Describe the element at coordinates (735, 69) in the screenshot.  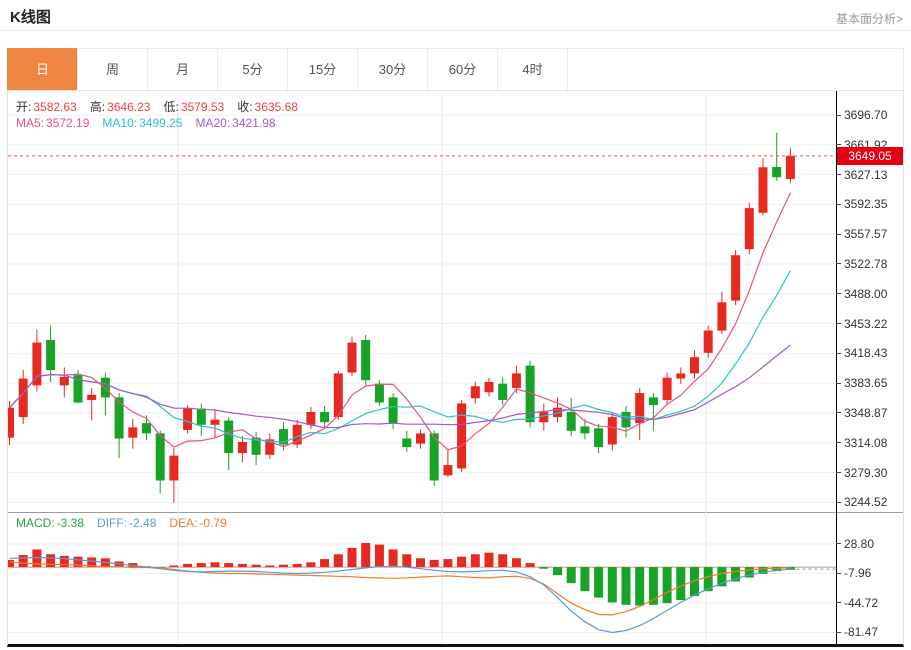
I see `tab-bar-filler` at that location.